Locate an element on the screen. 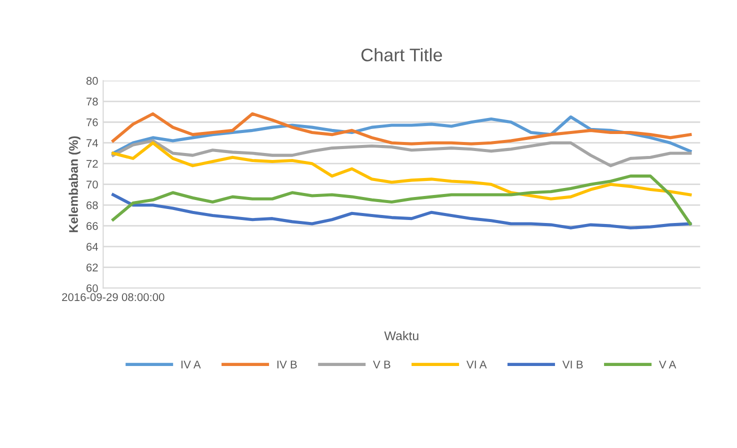  y-tick-label: 64 is located at coordinates (92, 246).